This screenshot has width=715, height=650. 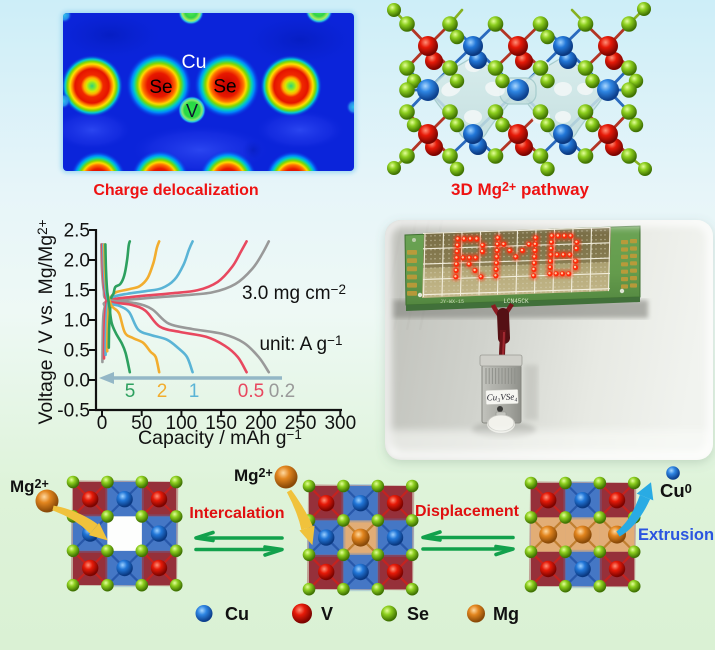 What do you see at coordinates (300, 344) in the screenshot?
I see `svg-text: unit: A g−1` at bounding box center [300, 344].